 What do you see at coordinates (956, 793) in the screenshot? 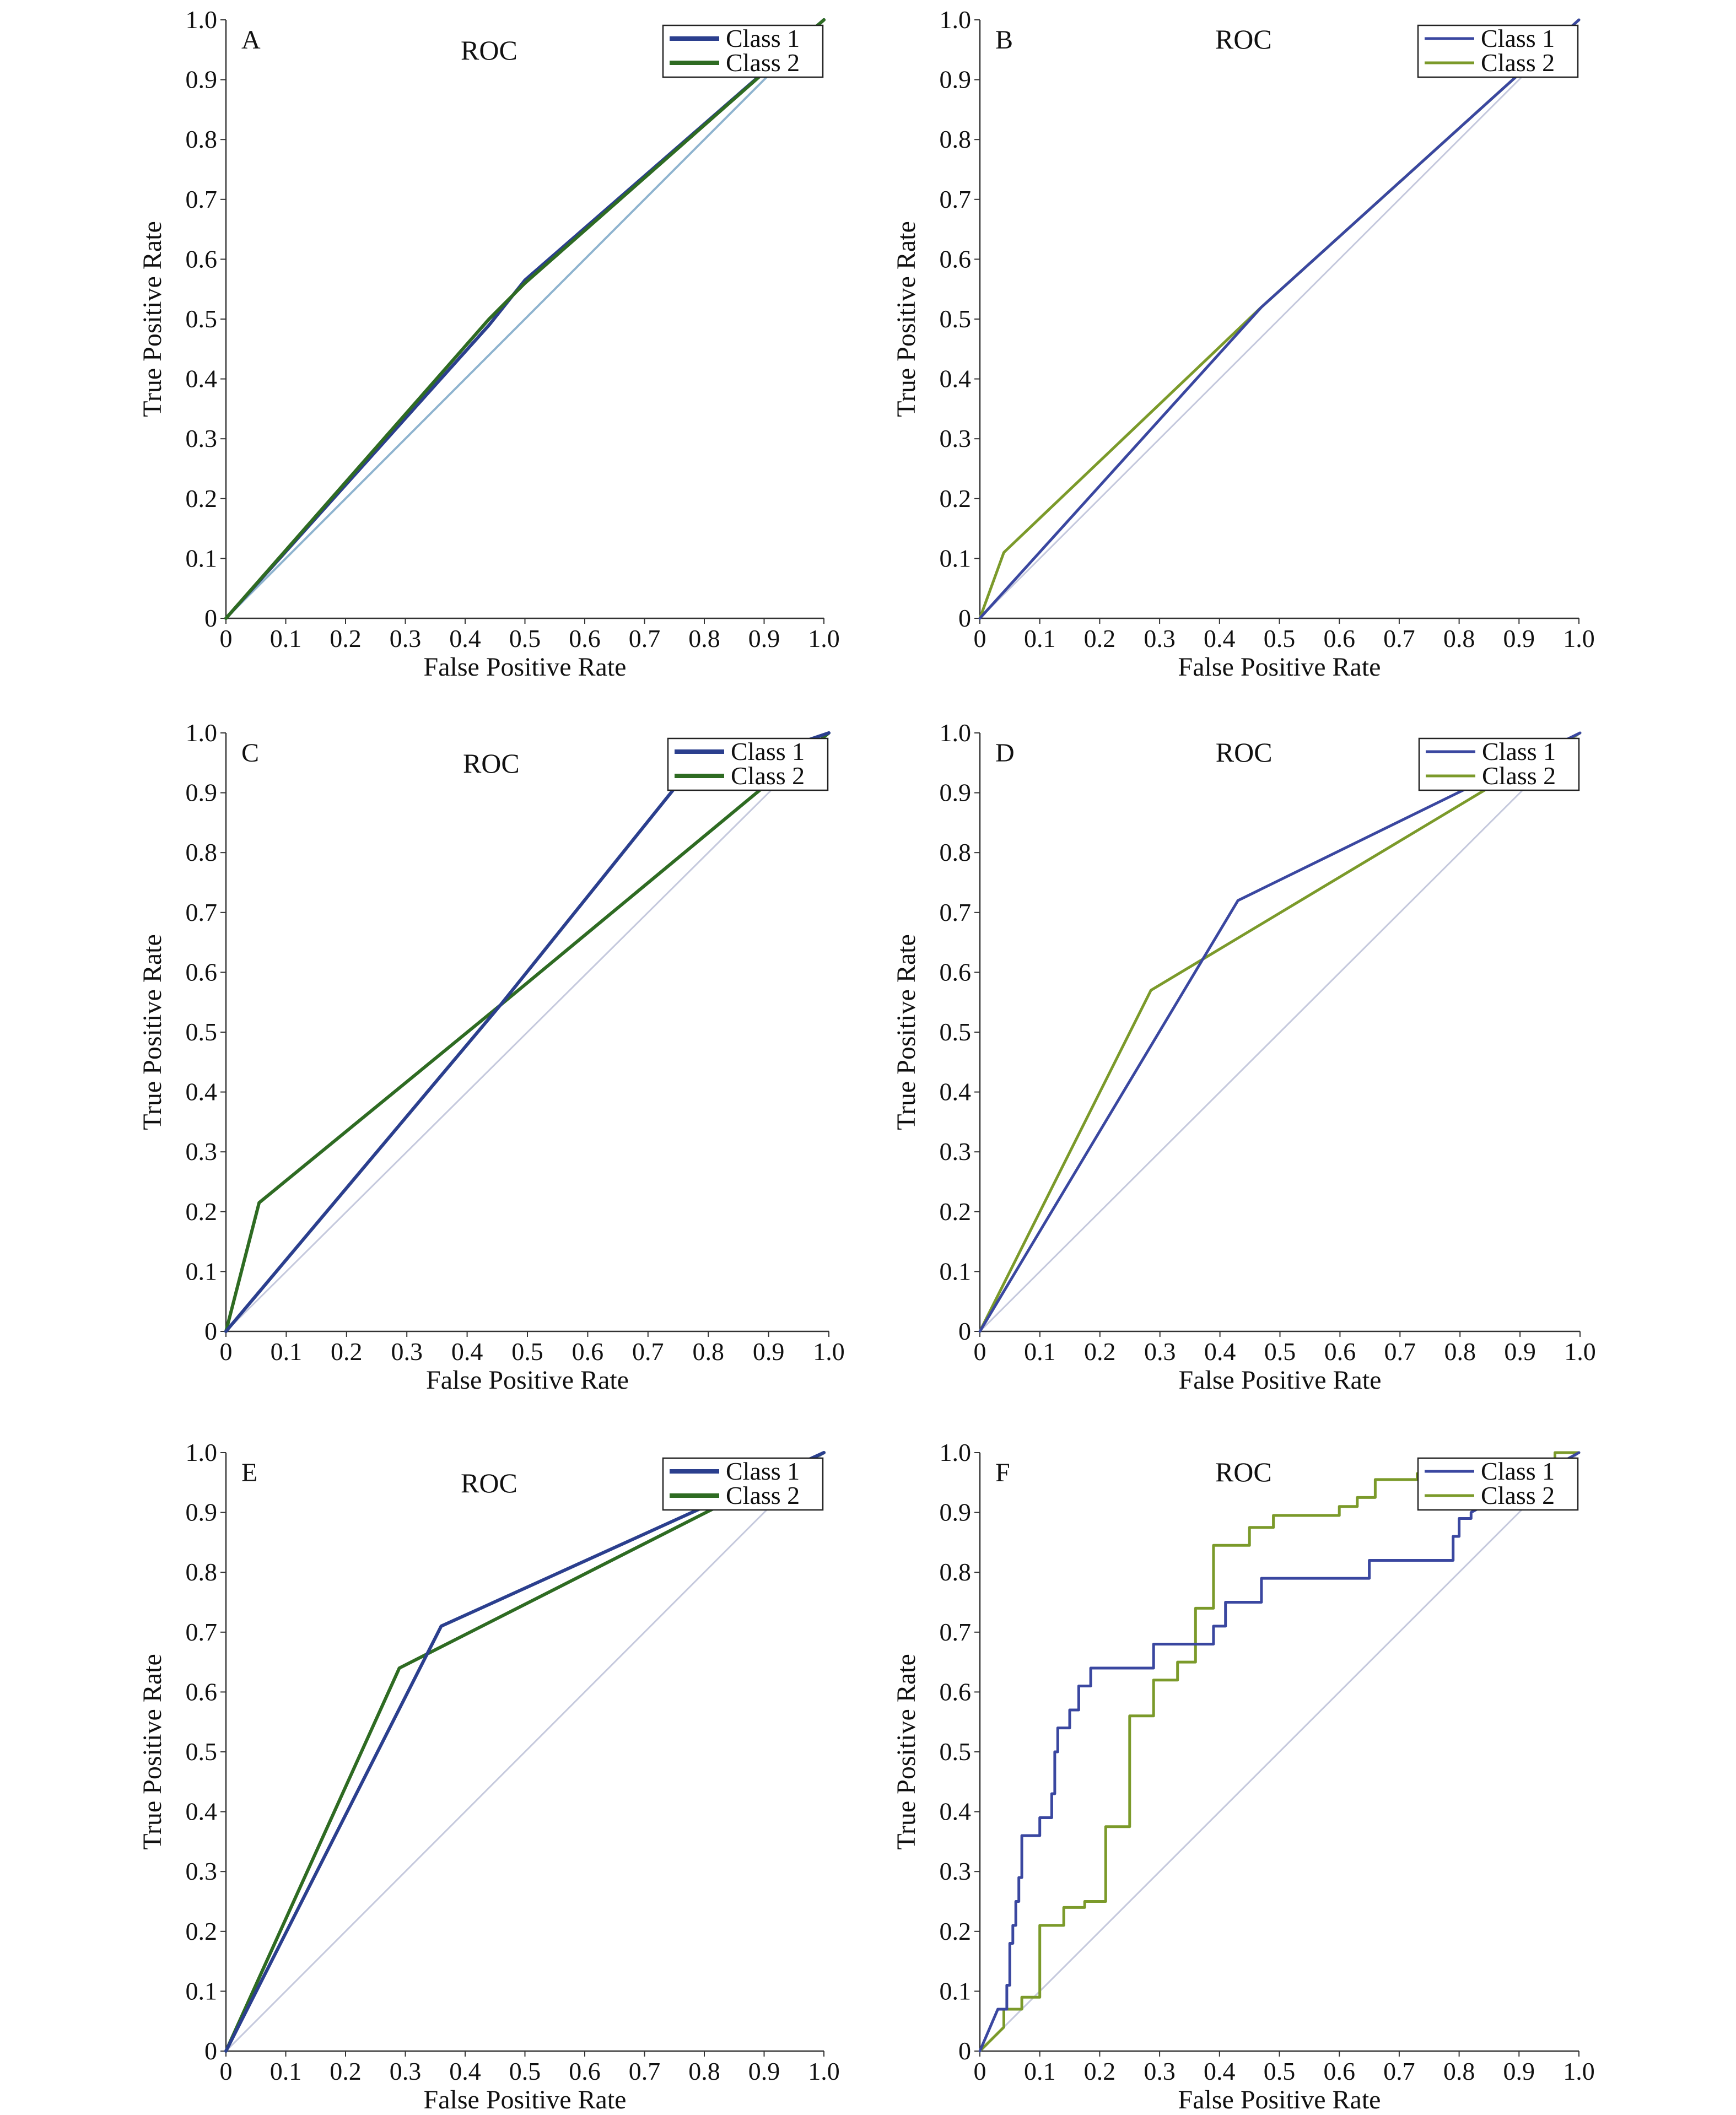
I see `y-tick-label: 0.9` at bounding box center [956, 793].